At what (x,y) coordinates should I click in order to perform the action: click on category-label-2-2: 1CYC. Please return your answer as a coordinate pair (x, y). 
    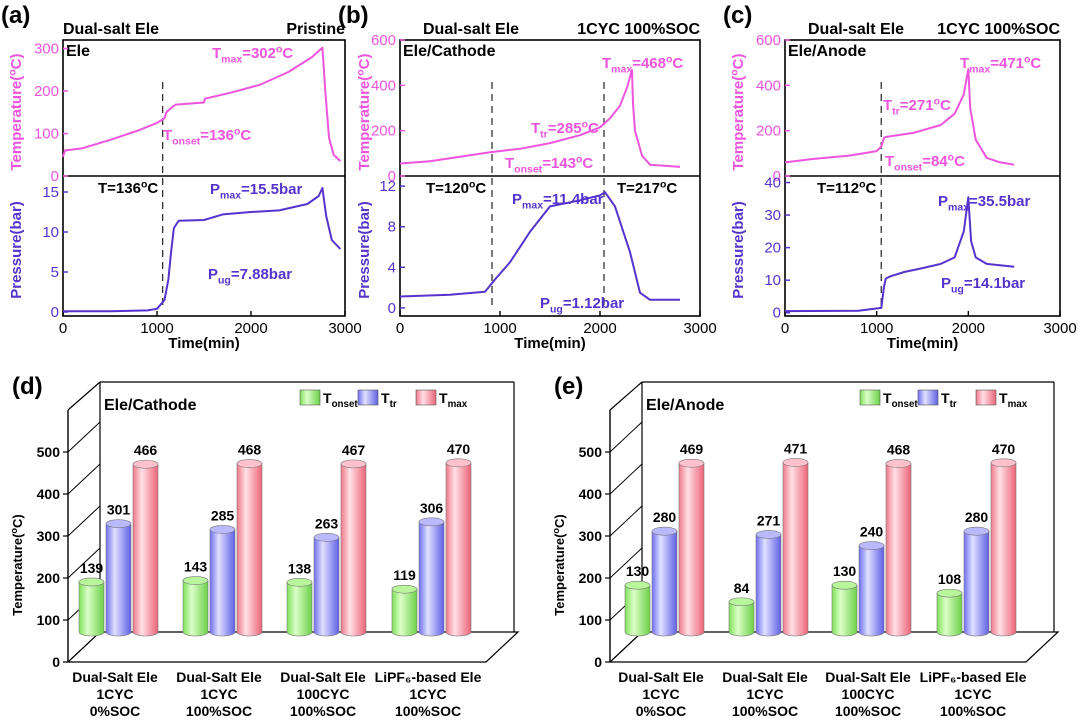
    Looking at the image, I should click on (764, 694).